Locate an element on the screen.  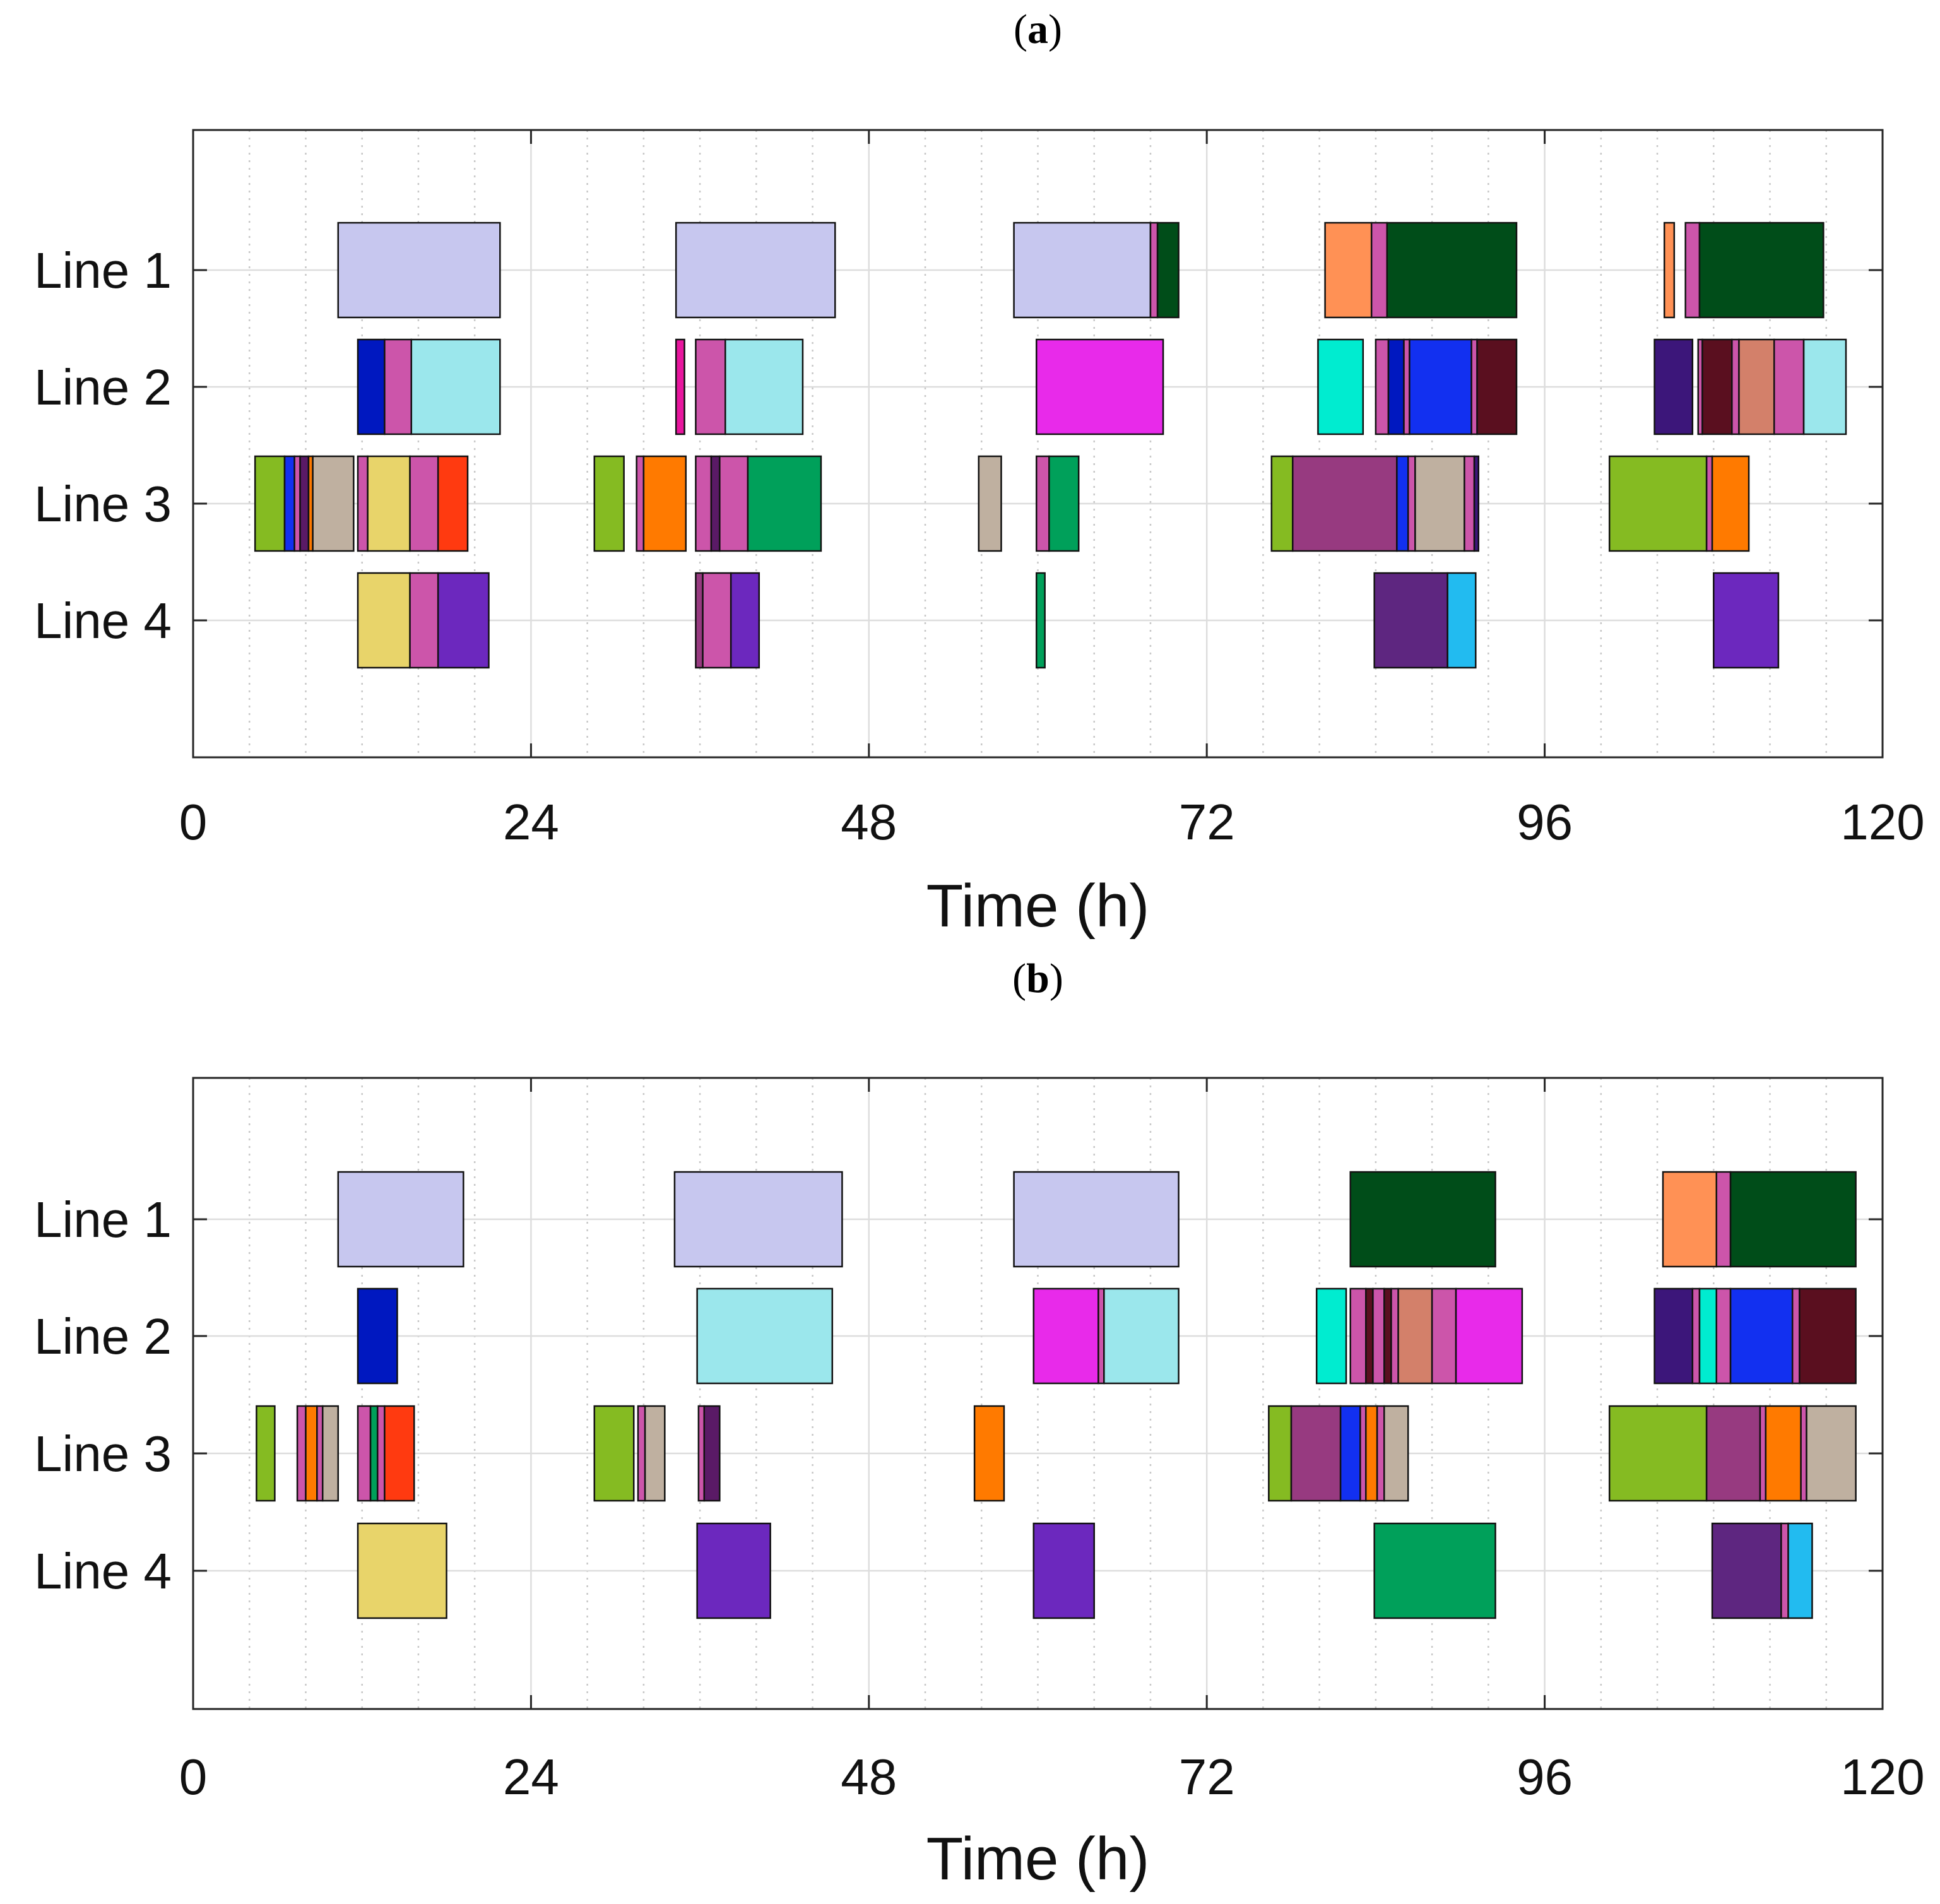
x-tick-label: 72 is located at coordinates (1207, 1777).